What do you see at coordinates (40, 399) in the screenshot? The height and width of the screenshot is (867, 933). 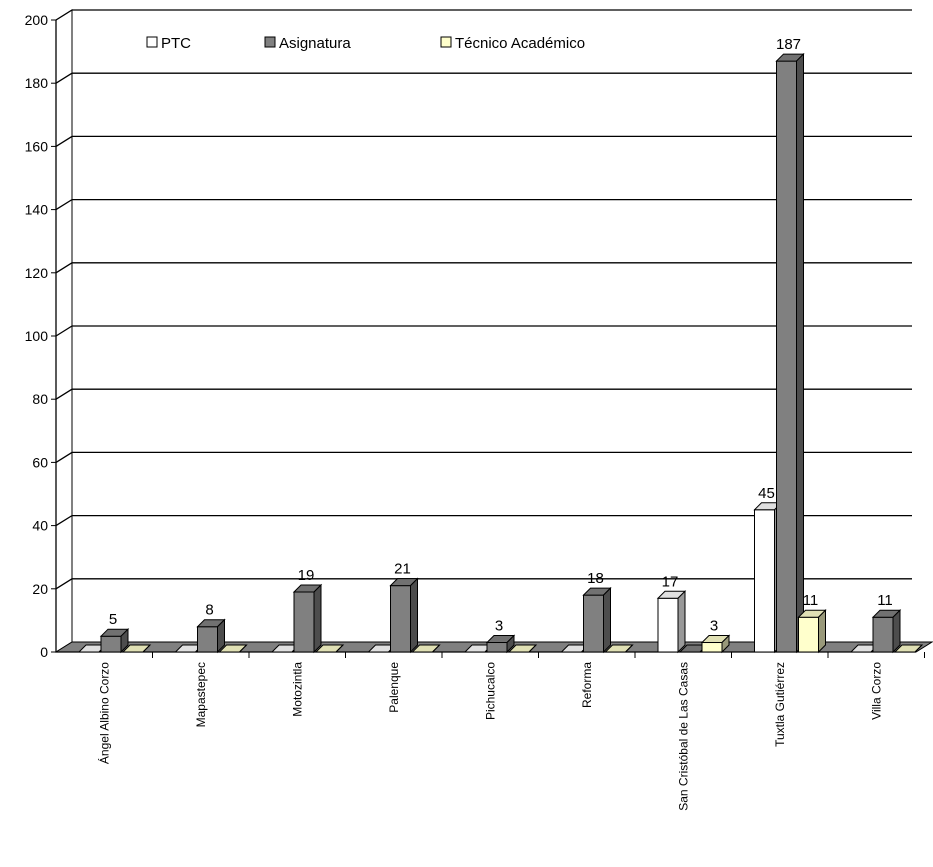 I see `y-tick-label: 80` at bounding box center [40, 399].